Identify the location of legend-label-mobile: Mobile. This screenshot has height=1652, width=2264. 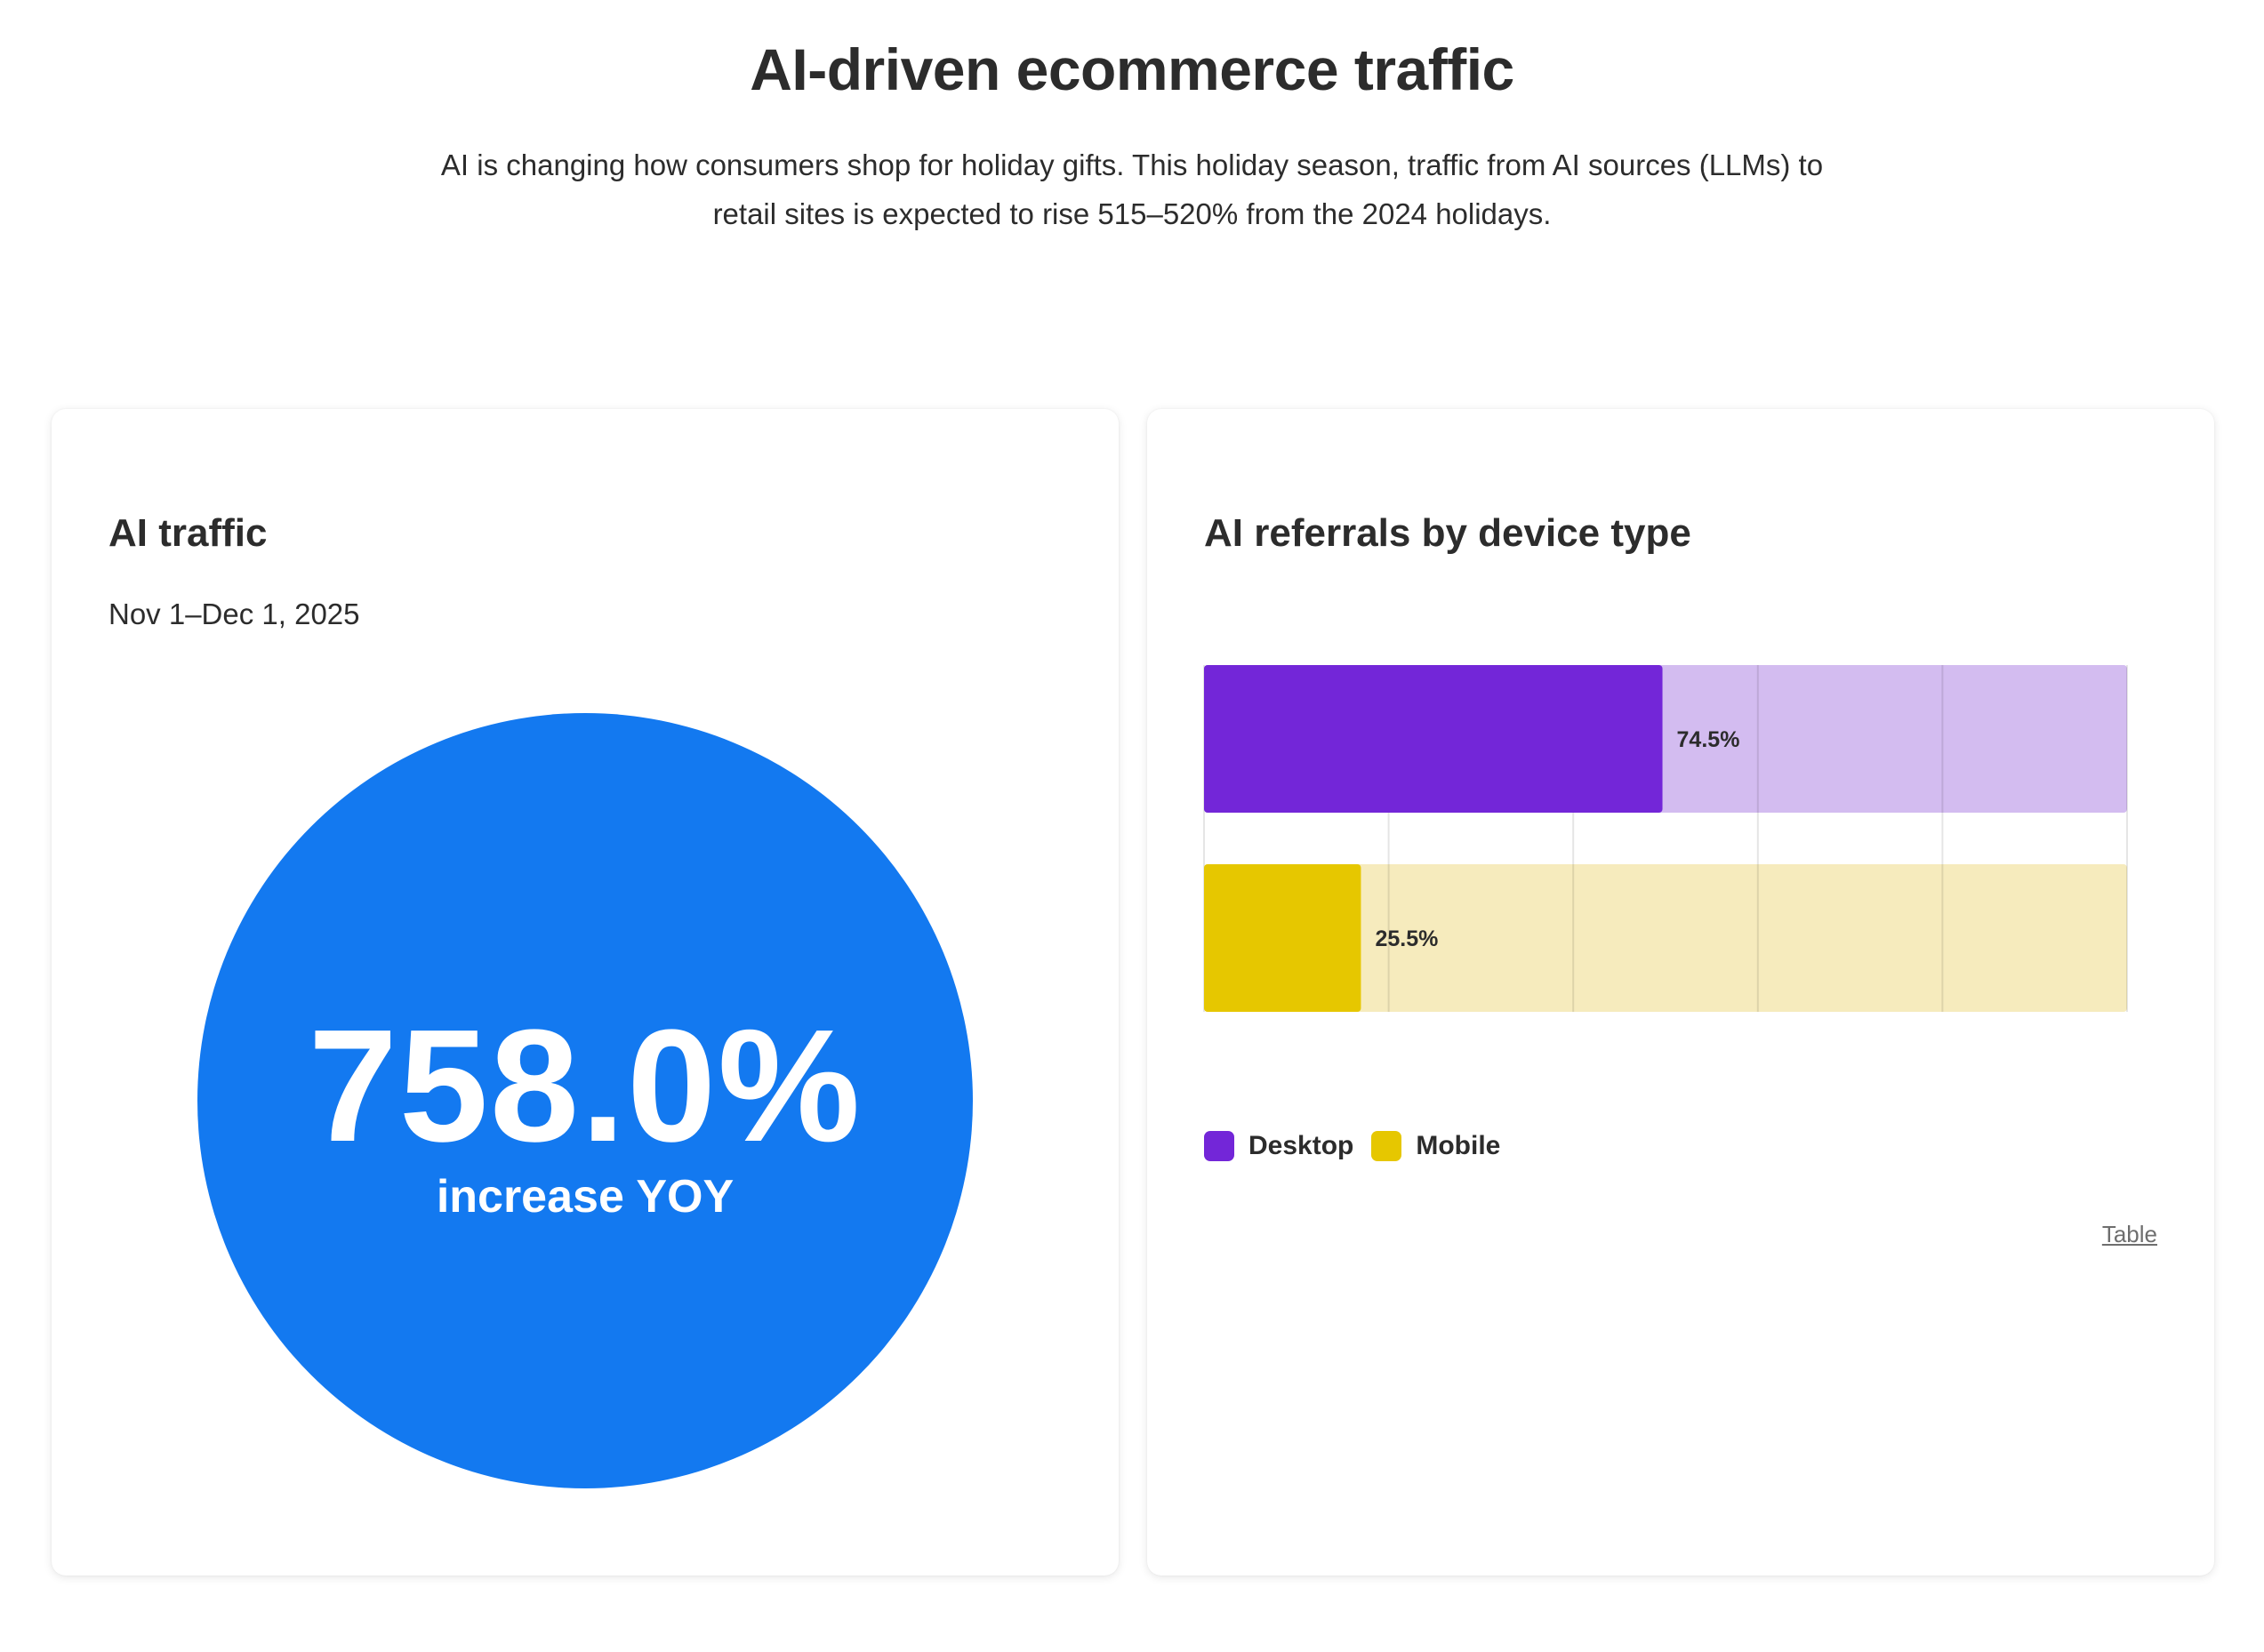
(1458, 1145).